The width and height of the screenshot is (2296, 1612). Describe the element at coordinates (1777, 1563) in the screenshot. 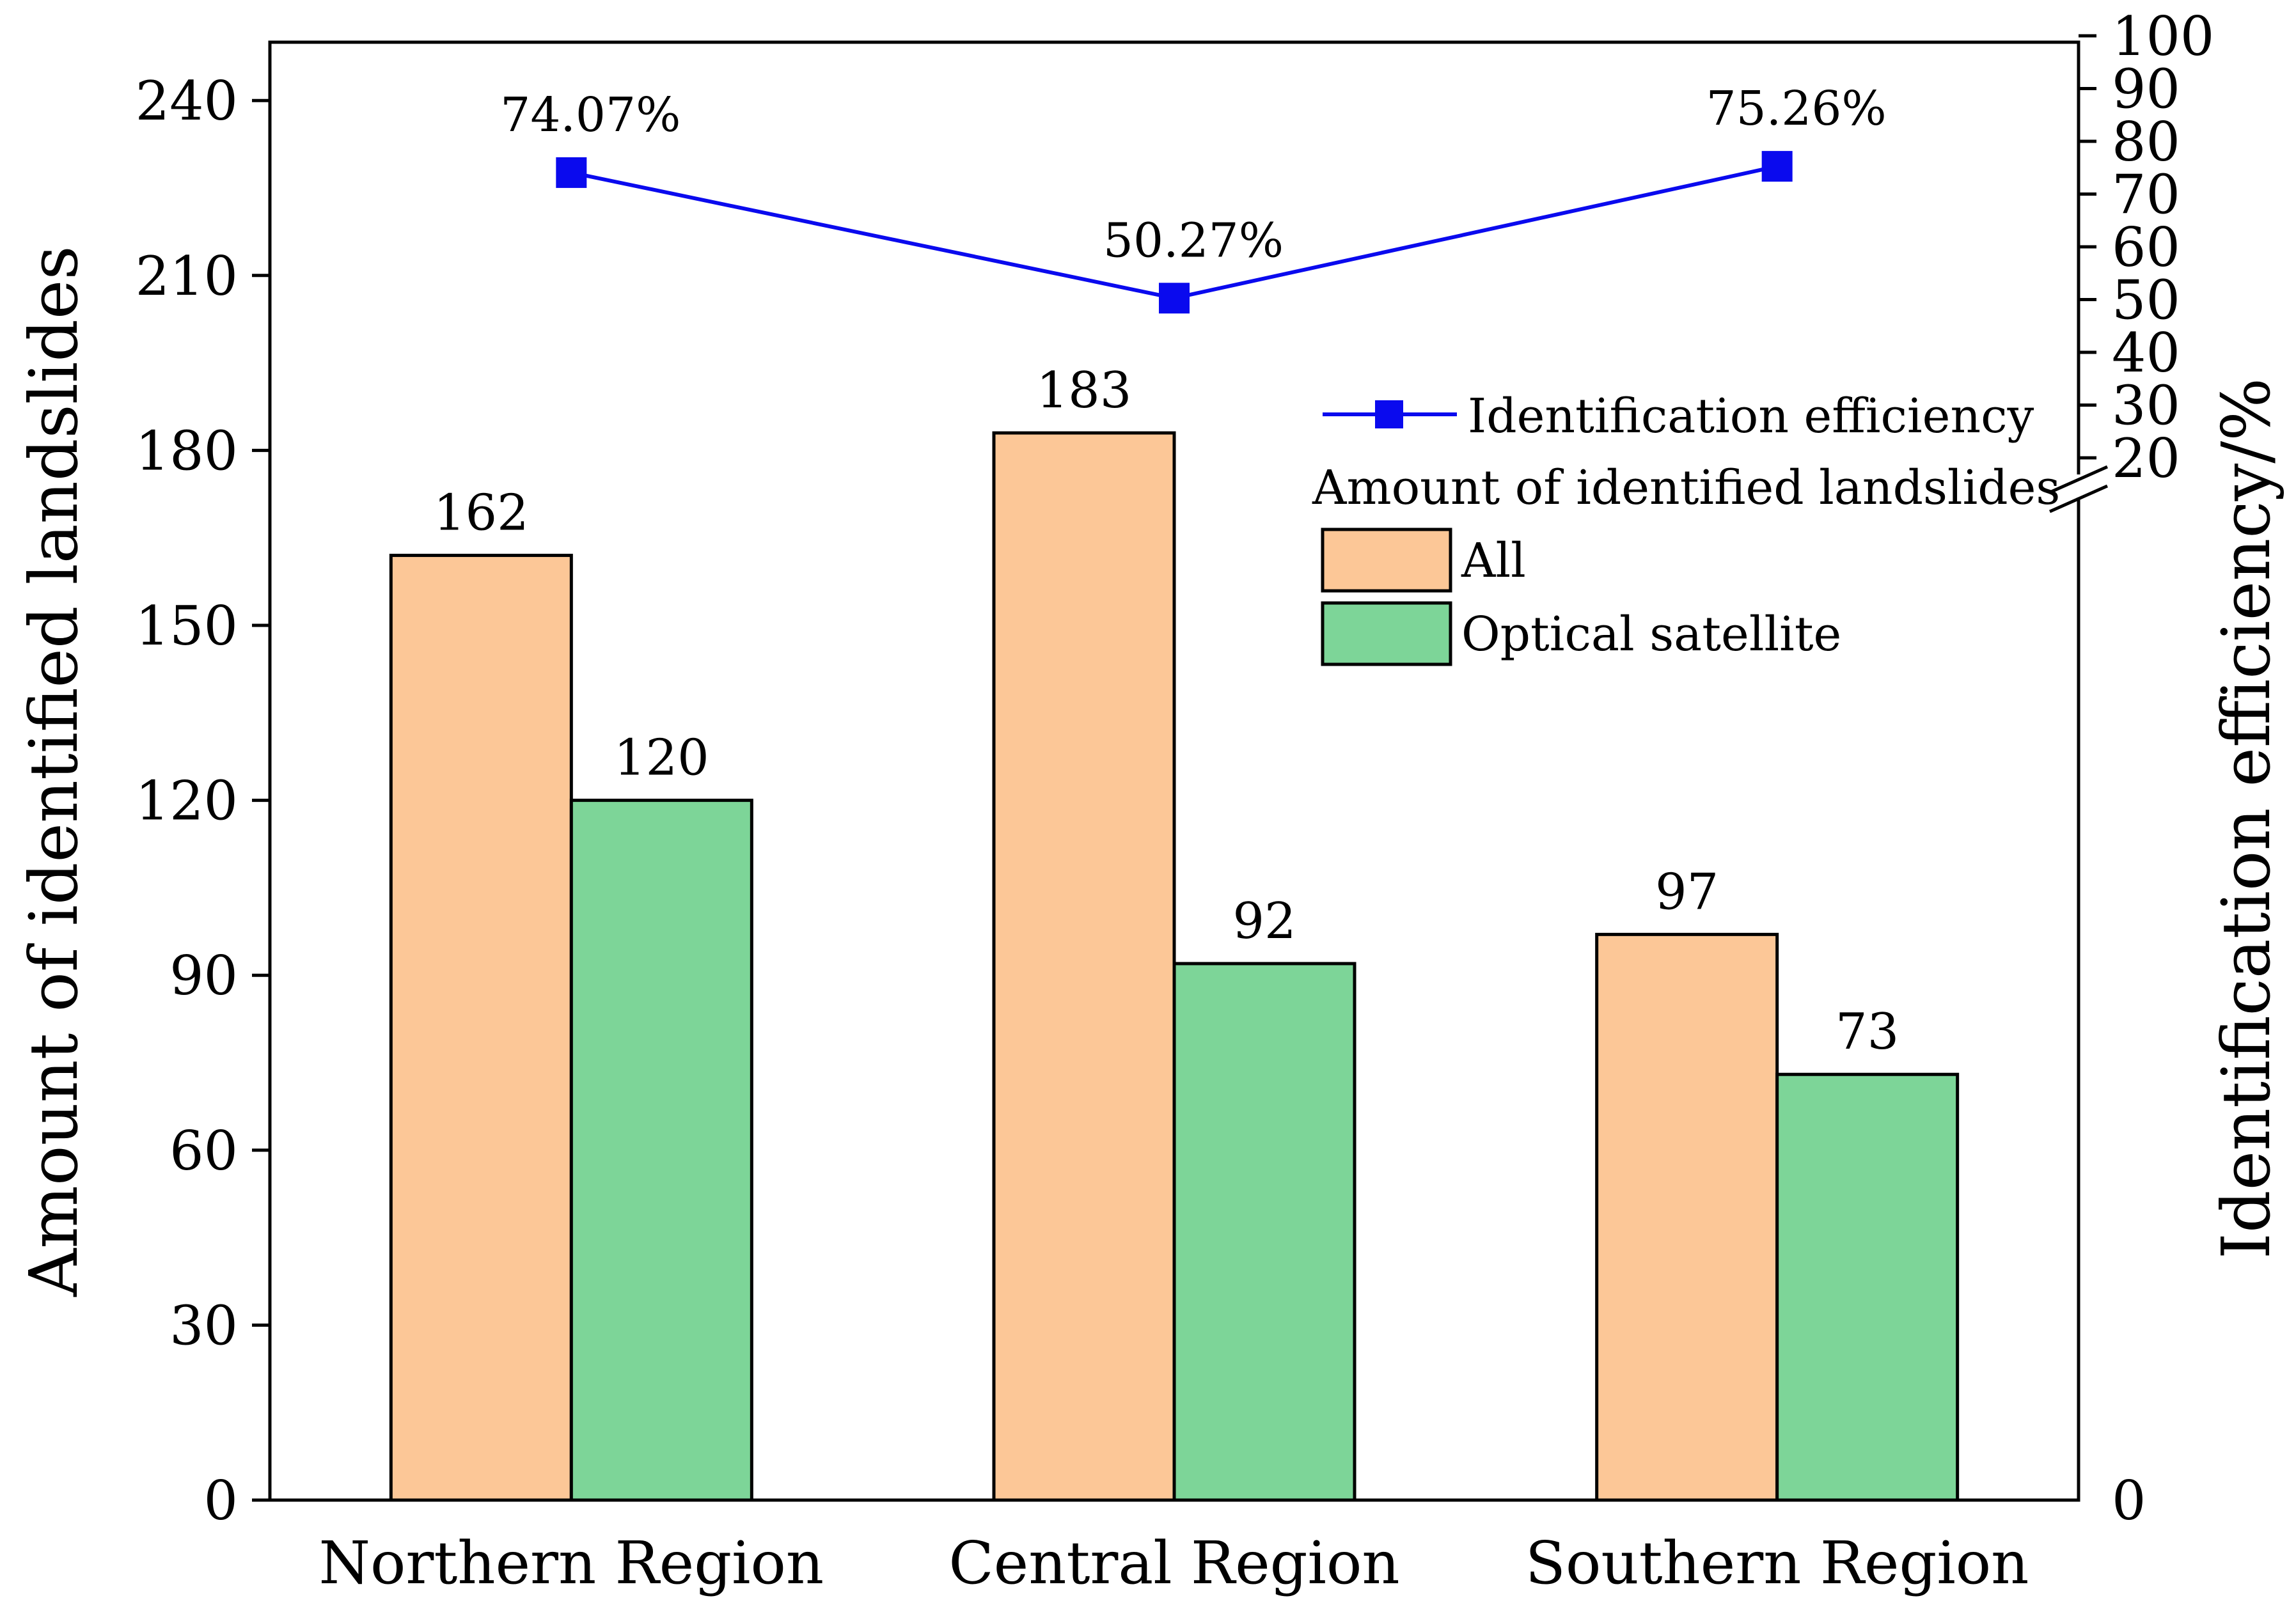

I see `x-tick-label: Southern Region` at that location.